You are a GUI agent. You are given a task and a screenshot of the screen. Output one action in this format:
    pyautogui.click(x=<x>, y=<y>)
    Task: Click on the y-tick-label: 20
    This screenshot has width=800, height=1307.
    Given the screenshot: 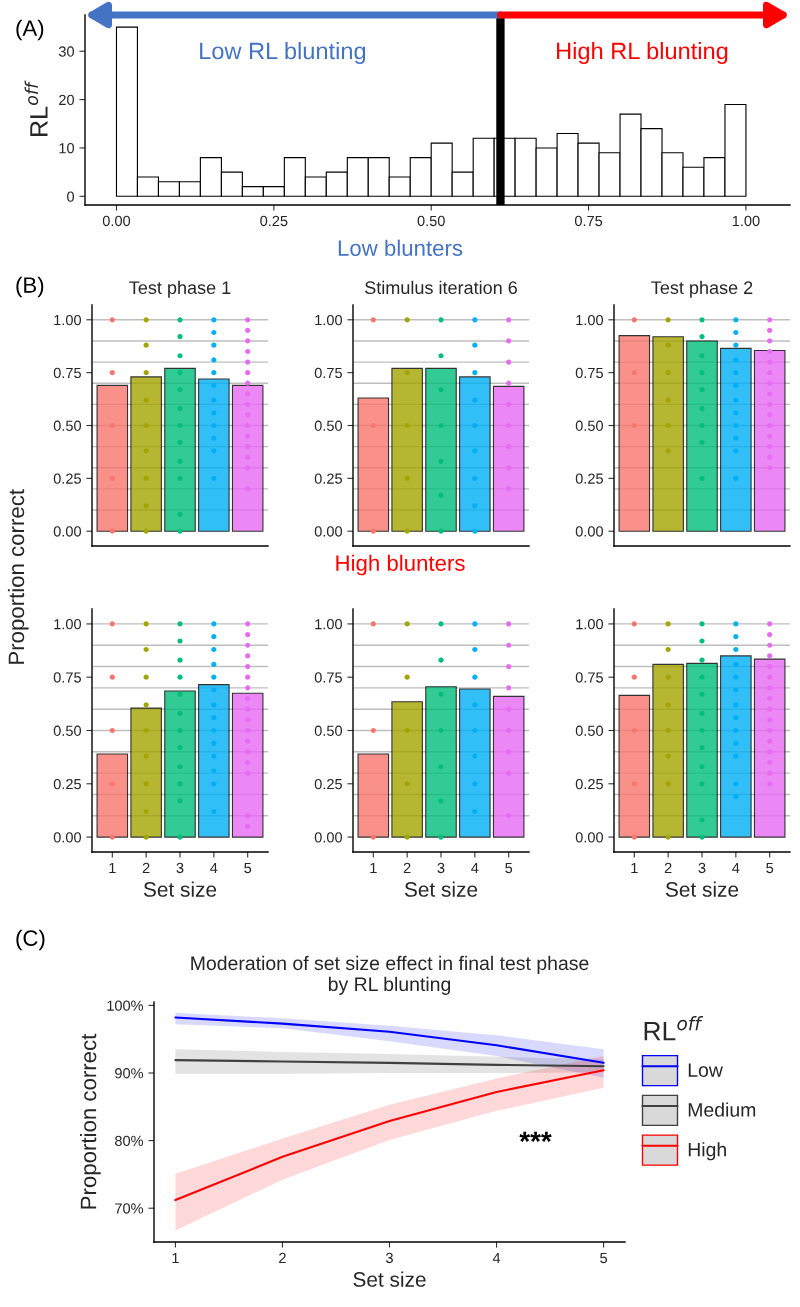 What is the action you would take?
    pyautogui.click(x=67, y=100)
    